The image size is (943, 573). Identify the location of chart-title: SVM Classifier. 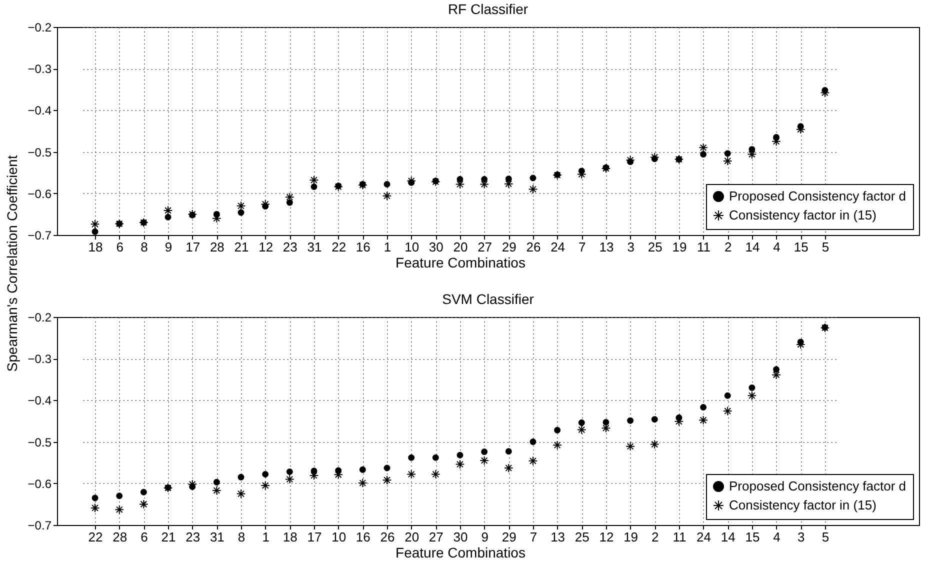
(488, 299).